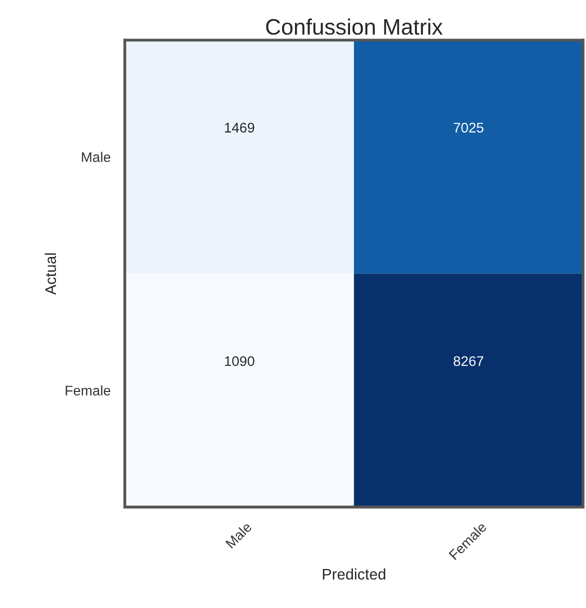  Describe the element at coordinates (469, 127) in the screenshot. I see `data-label: 7025` at that location.